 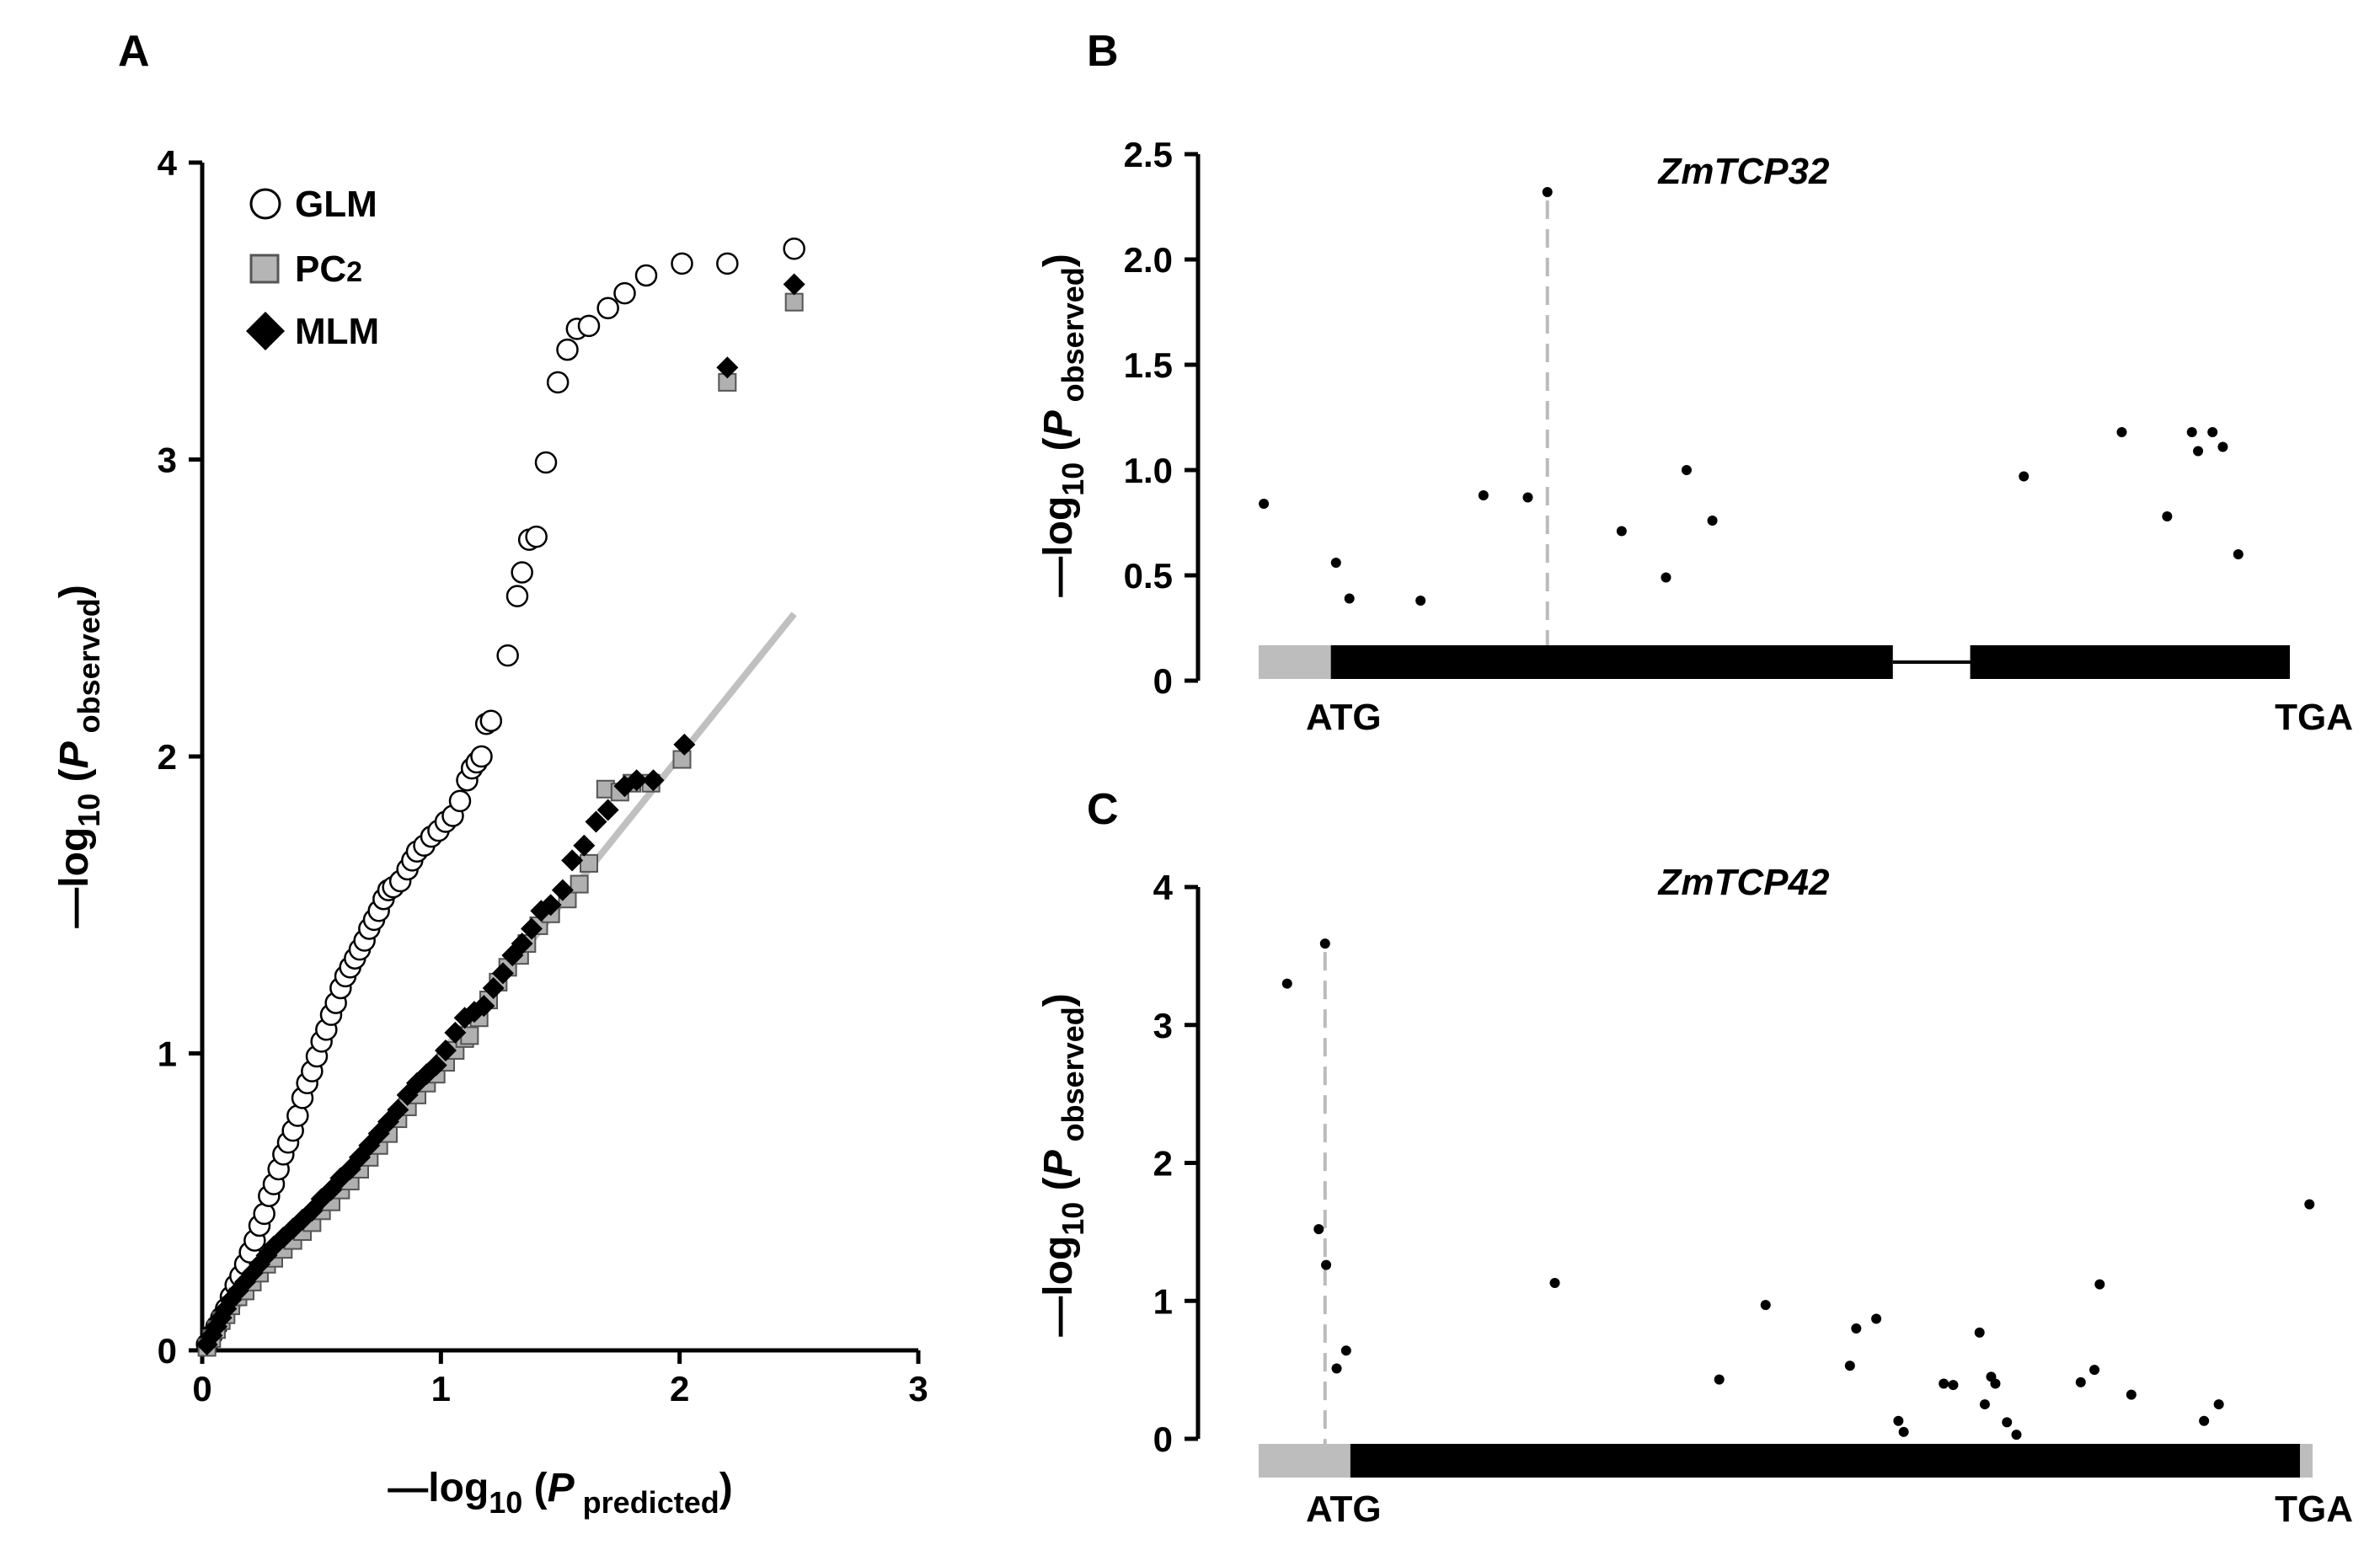 What do you see at coordinates (265, 331) in the screenshot?
I see `legend-mlm-marker` at bounding box center [265, 331].